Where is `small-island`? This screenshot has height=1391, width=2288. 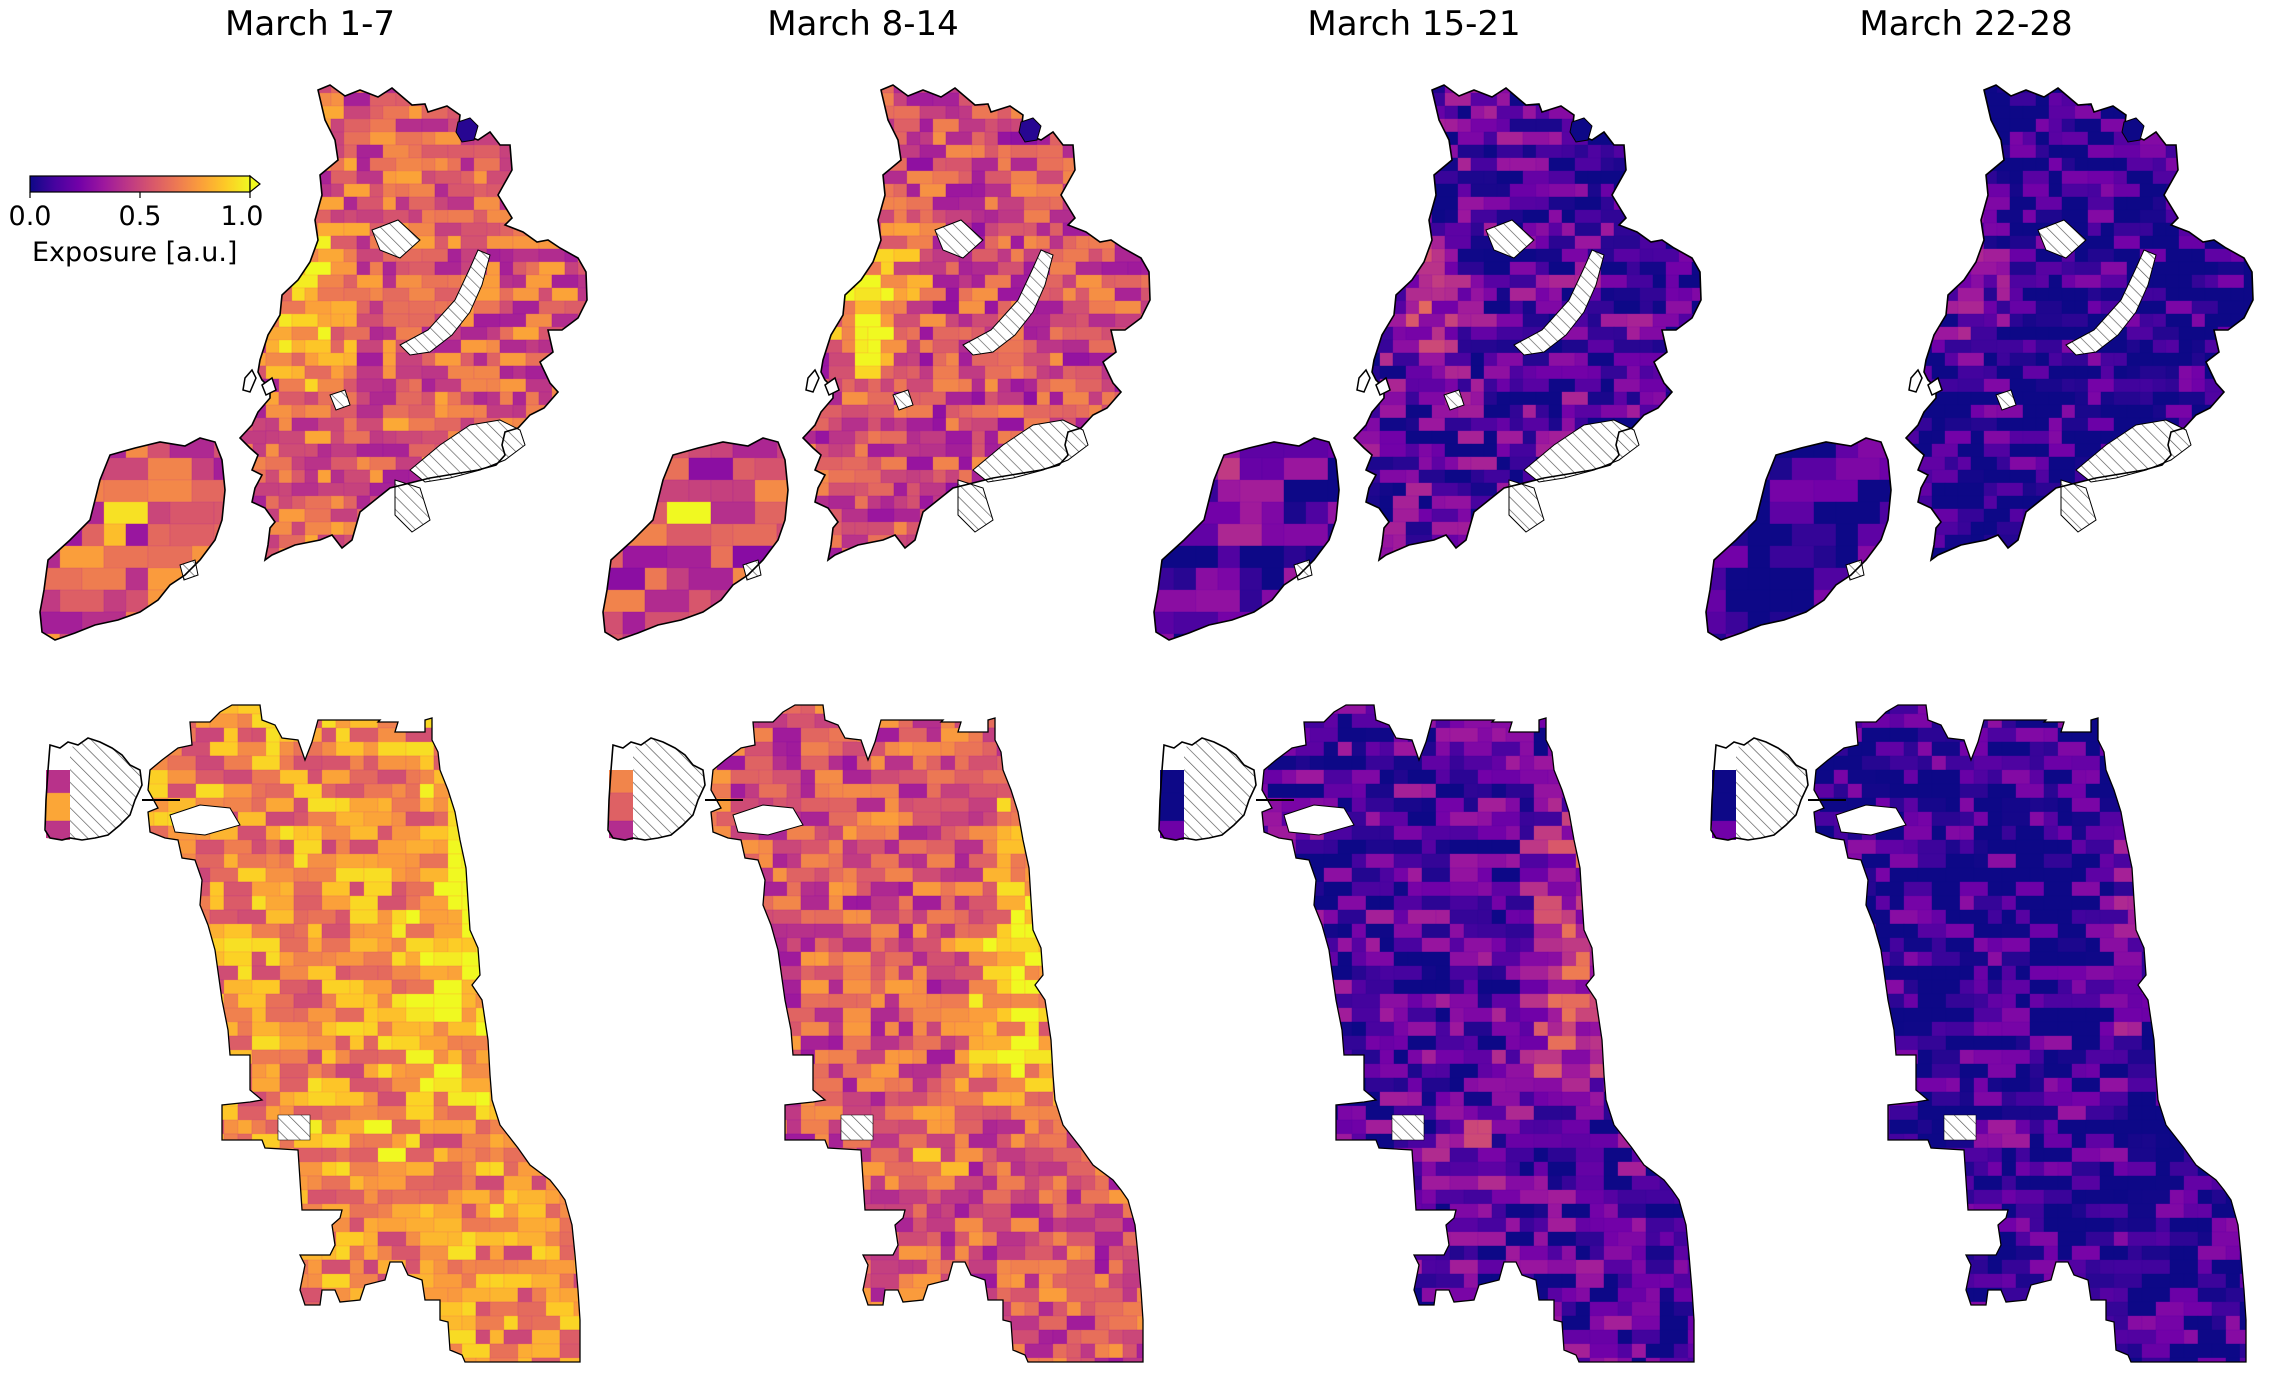 small-island is located at coordinates (1383, 386).